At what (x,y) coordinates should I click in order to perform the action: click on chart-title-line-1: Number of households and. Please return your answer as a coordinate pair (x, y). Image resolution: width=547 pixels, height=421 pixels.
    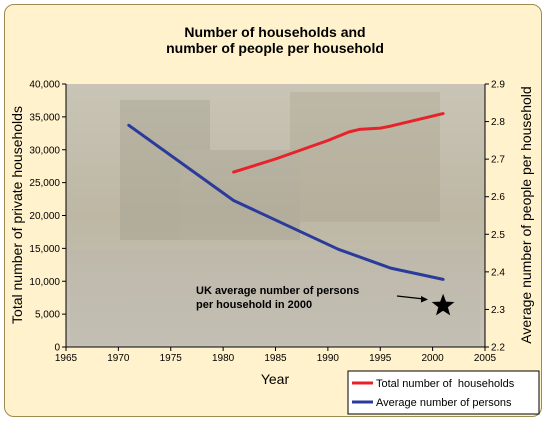
    Looking at the image, I should click on (274, 32).